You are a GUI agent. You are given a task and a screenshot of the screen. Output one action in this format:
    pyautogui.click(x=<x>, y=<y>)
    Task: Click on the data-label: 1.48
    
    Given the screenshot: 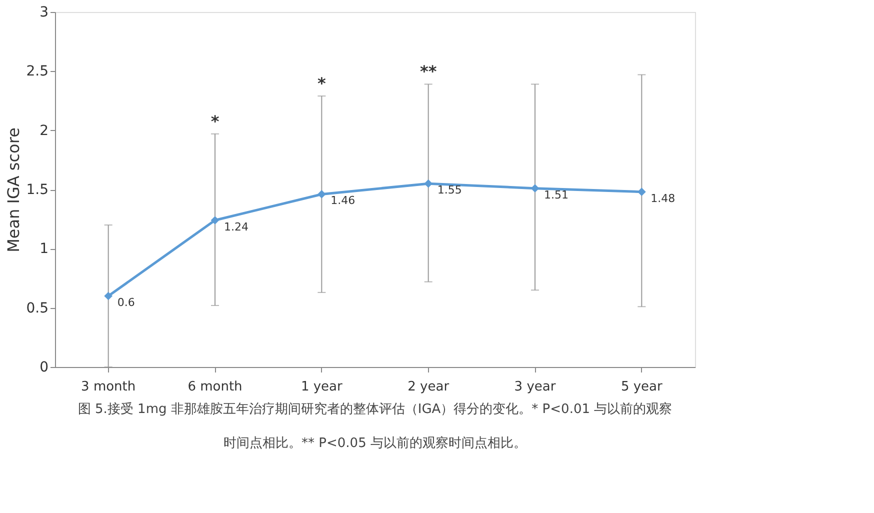 What is the action you would take?
    pyautogui.click(x=663, y=198)
    